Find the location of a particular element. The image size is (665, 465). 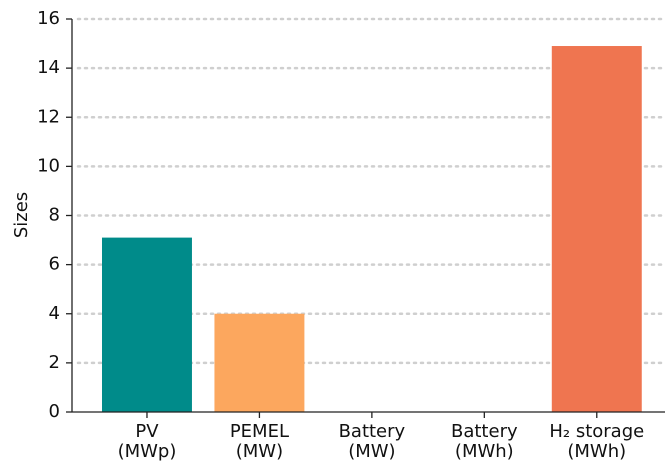

x-tick-label: PV (MWp) is located at coordinates (147, 441).